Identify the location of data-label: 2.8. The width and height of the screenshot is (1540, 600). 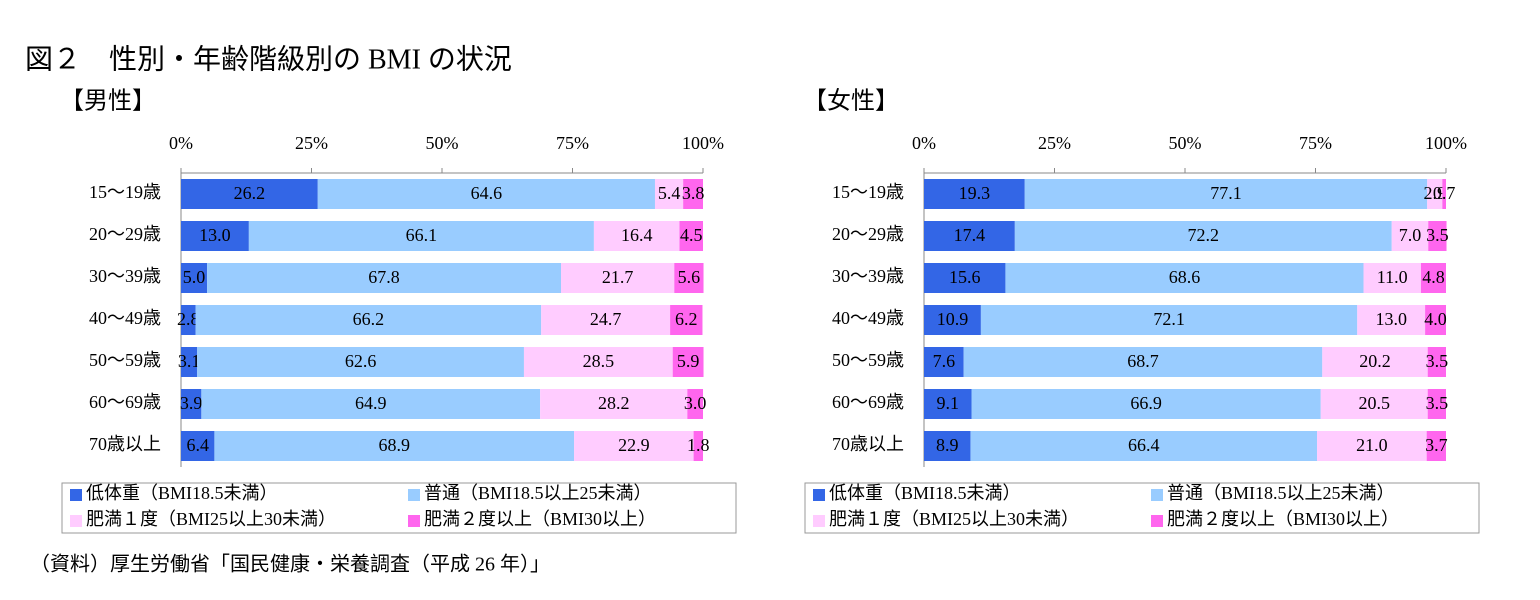
(188, 319).